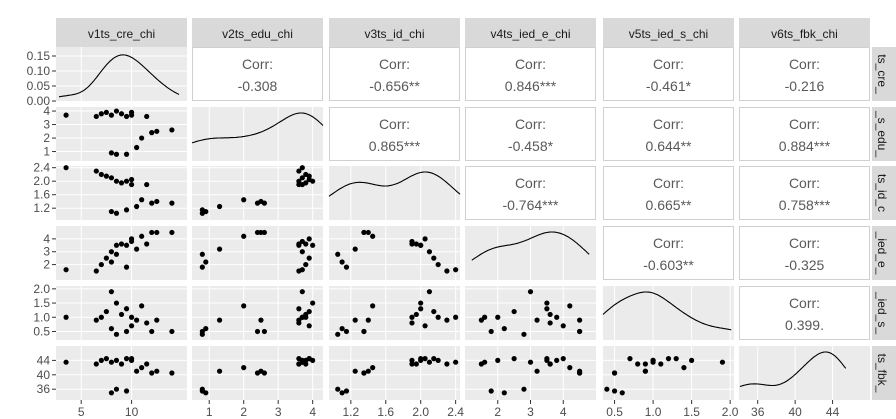 The height and width of the screenshot is (419, 896). I want to click on y-tick-label: 3, so click(46, 252).